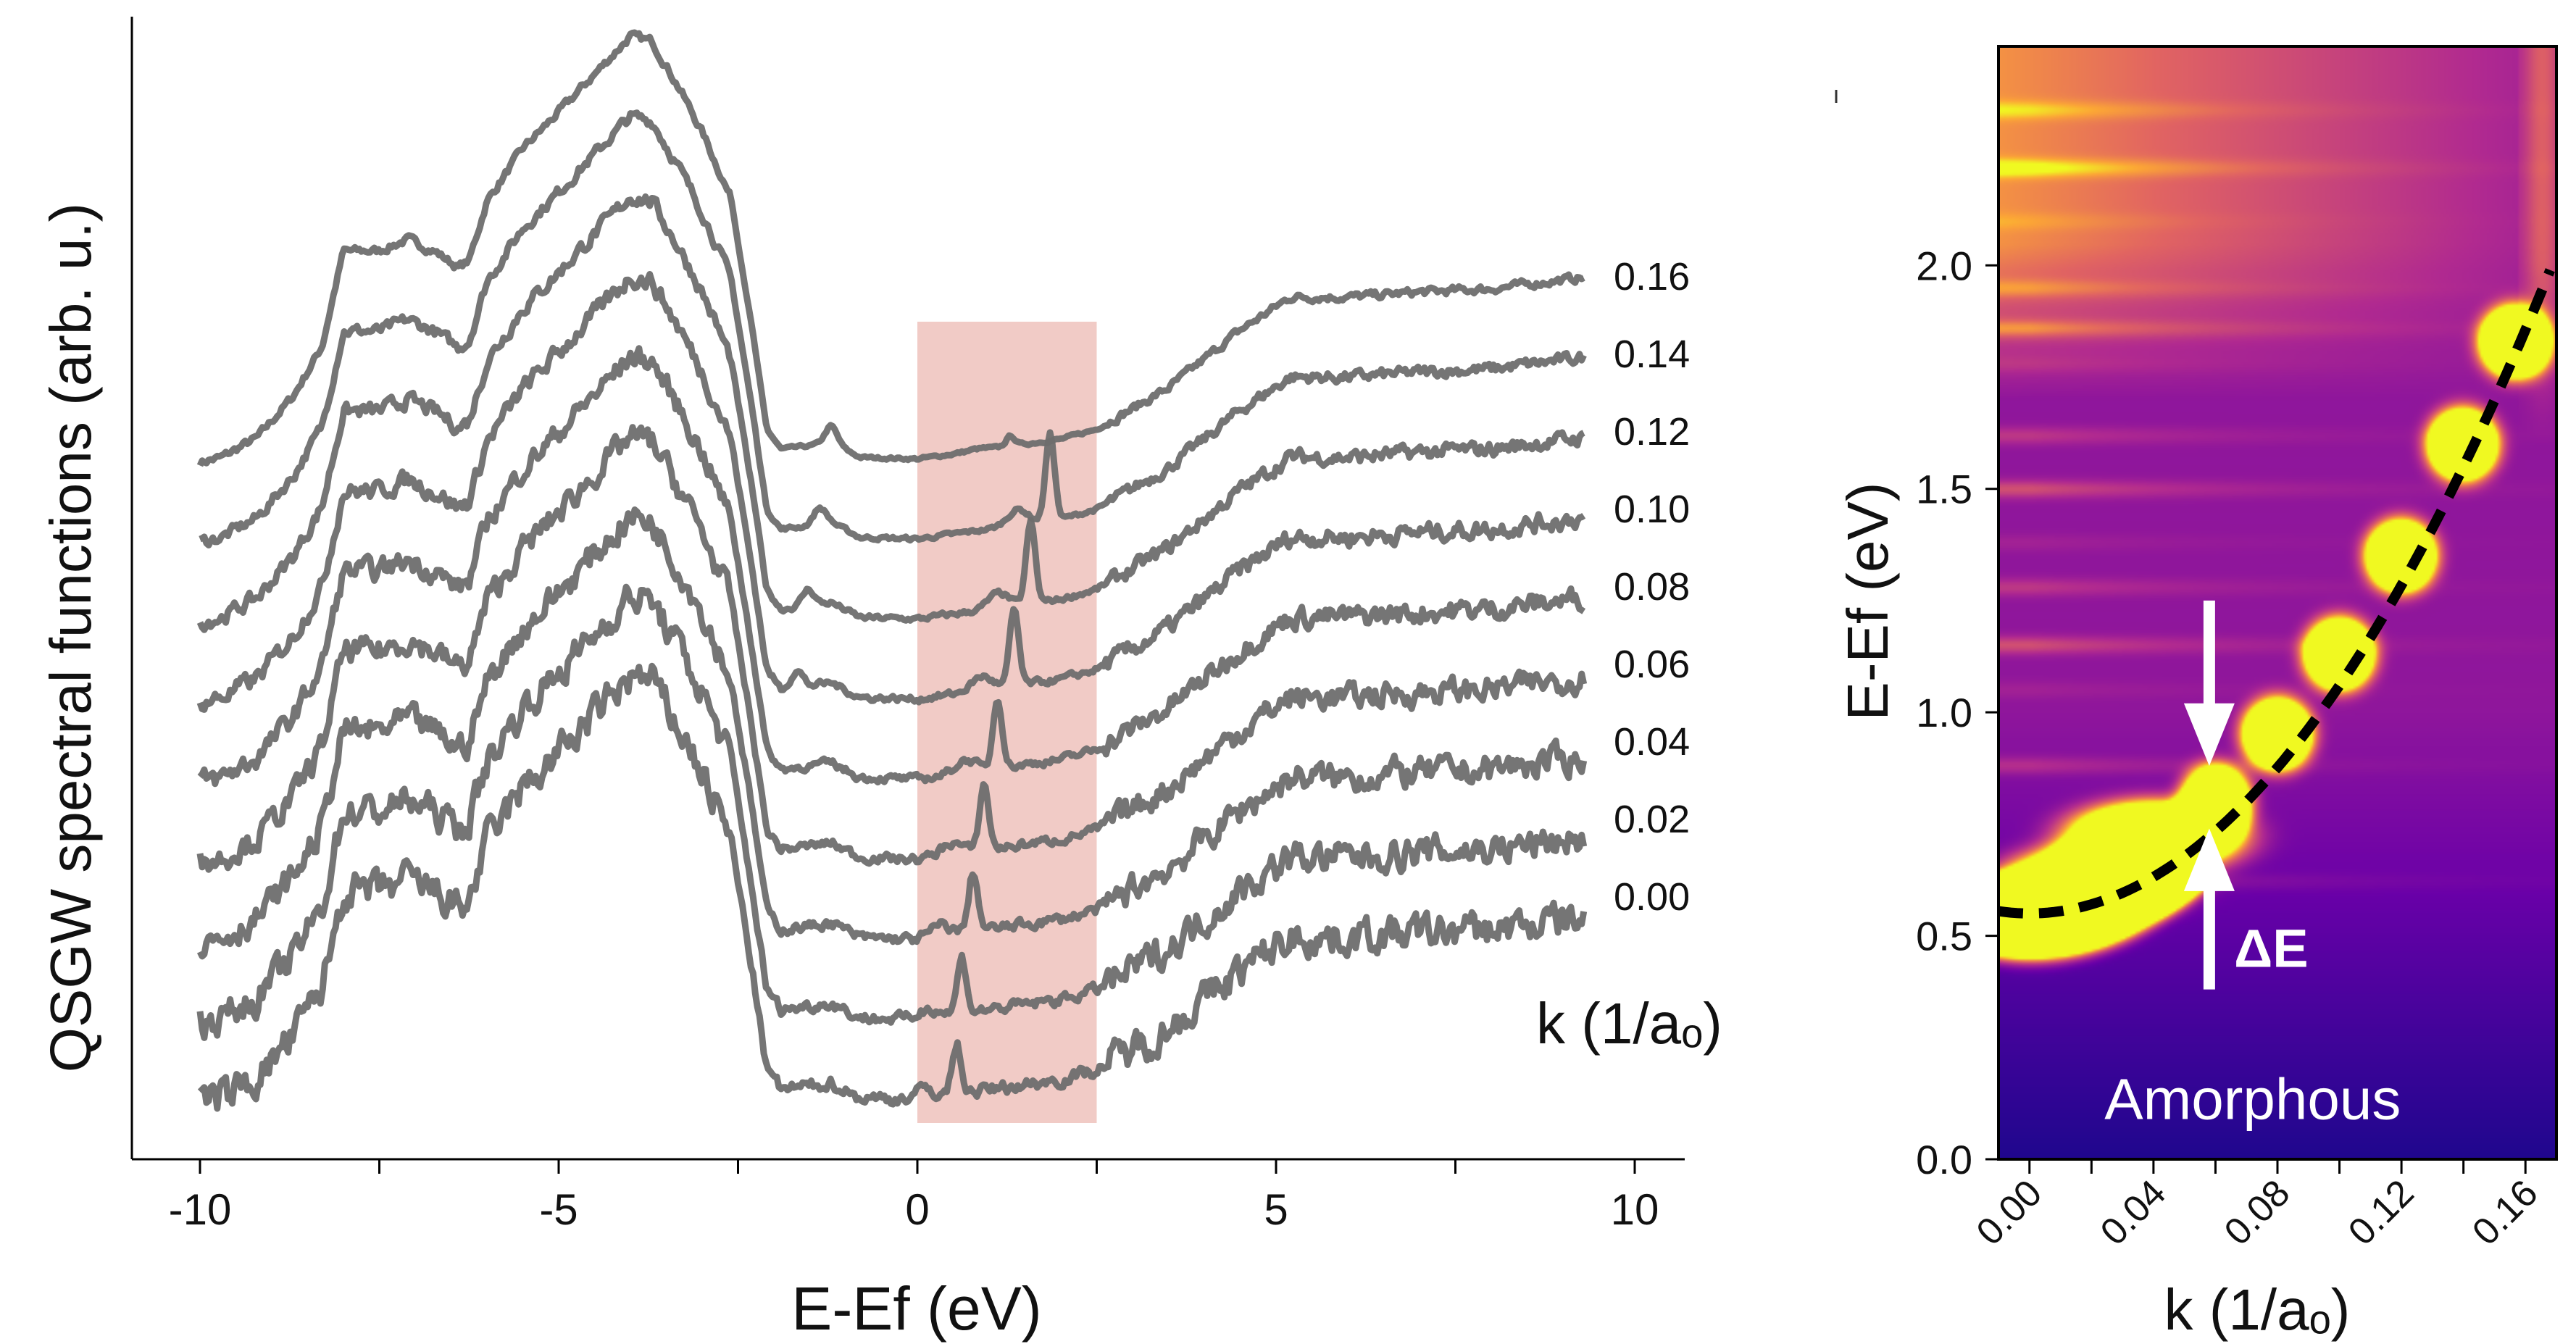 The width and height of the screenshot is (2576, 1344). What do you see at coordinates (70, 637) in the screenshot?
I see `left-y-axis-label: QSGW spectral functions (arb. u.)` at bounding box center [70, 637].